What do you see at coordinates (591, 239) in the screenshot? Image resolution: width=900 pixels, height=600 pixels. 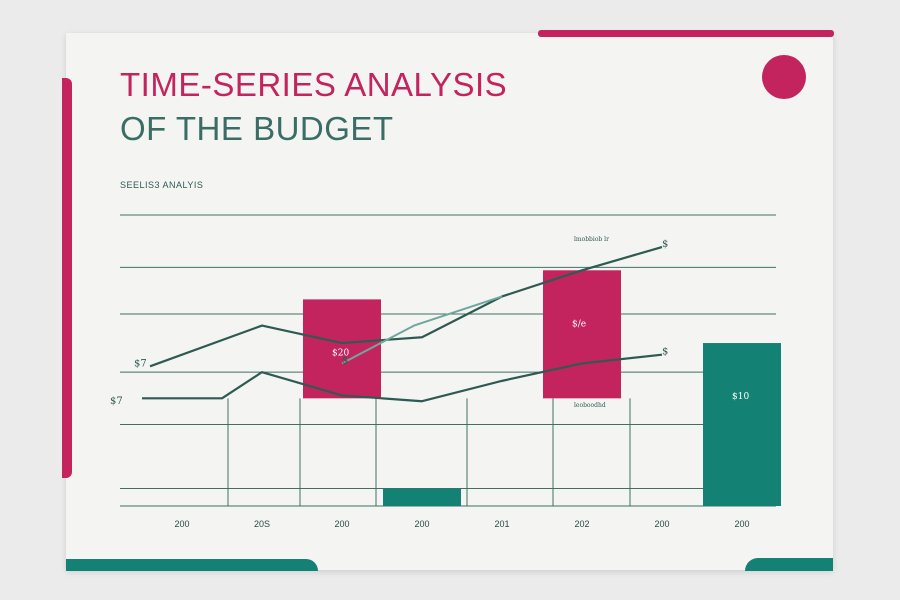 I see `data-annotation: lmobbiob lr` at bounding box center [591, 239].